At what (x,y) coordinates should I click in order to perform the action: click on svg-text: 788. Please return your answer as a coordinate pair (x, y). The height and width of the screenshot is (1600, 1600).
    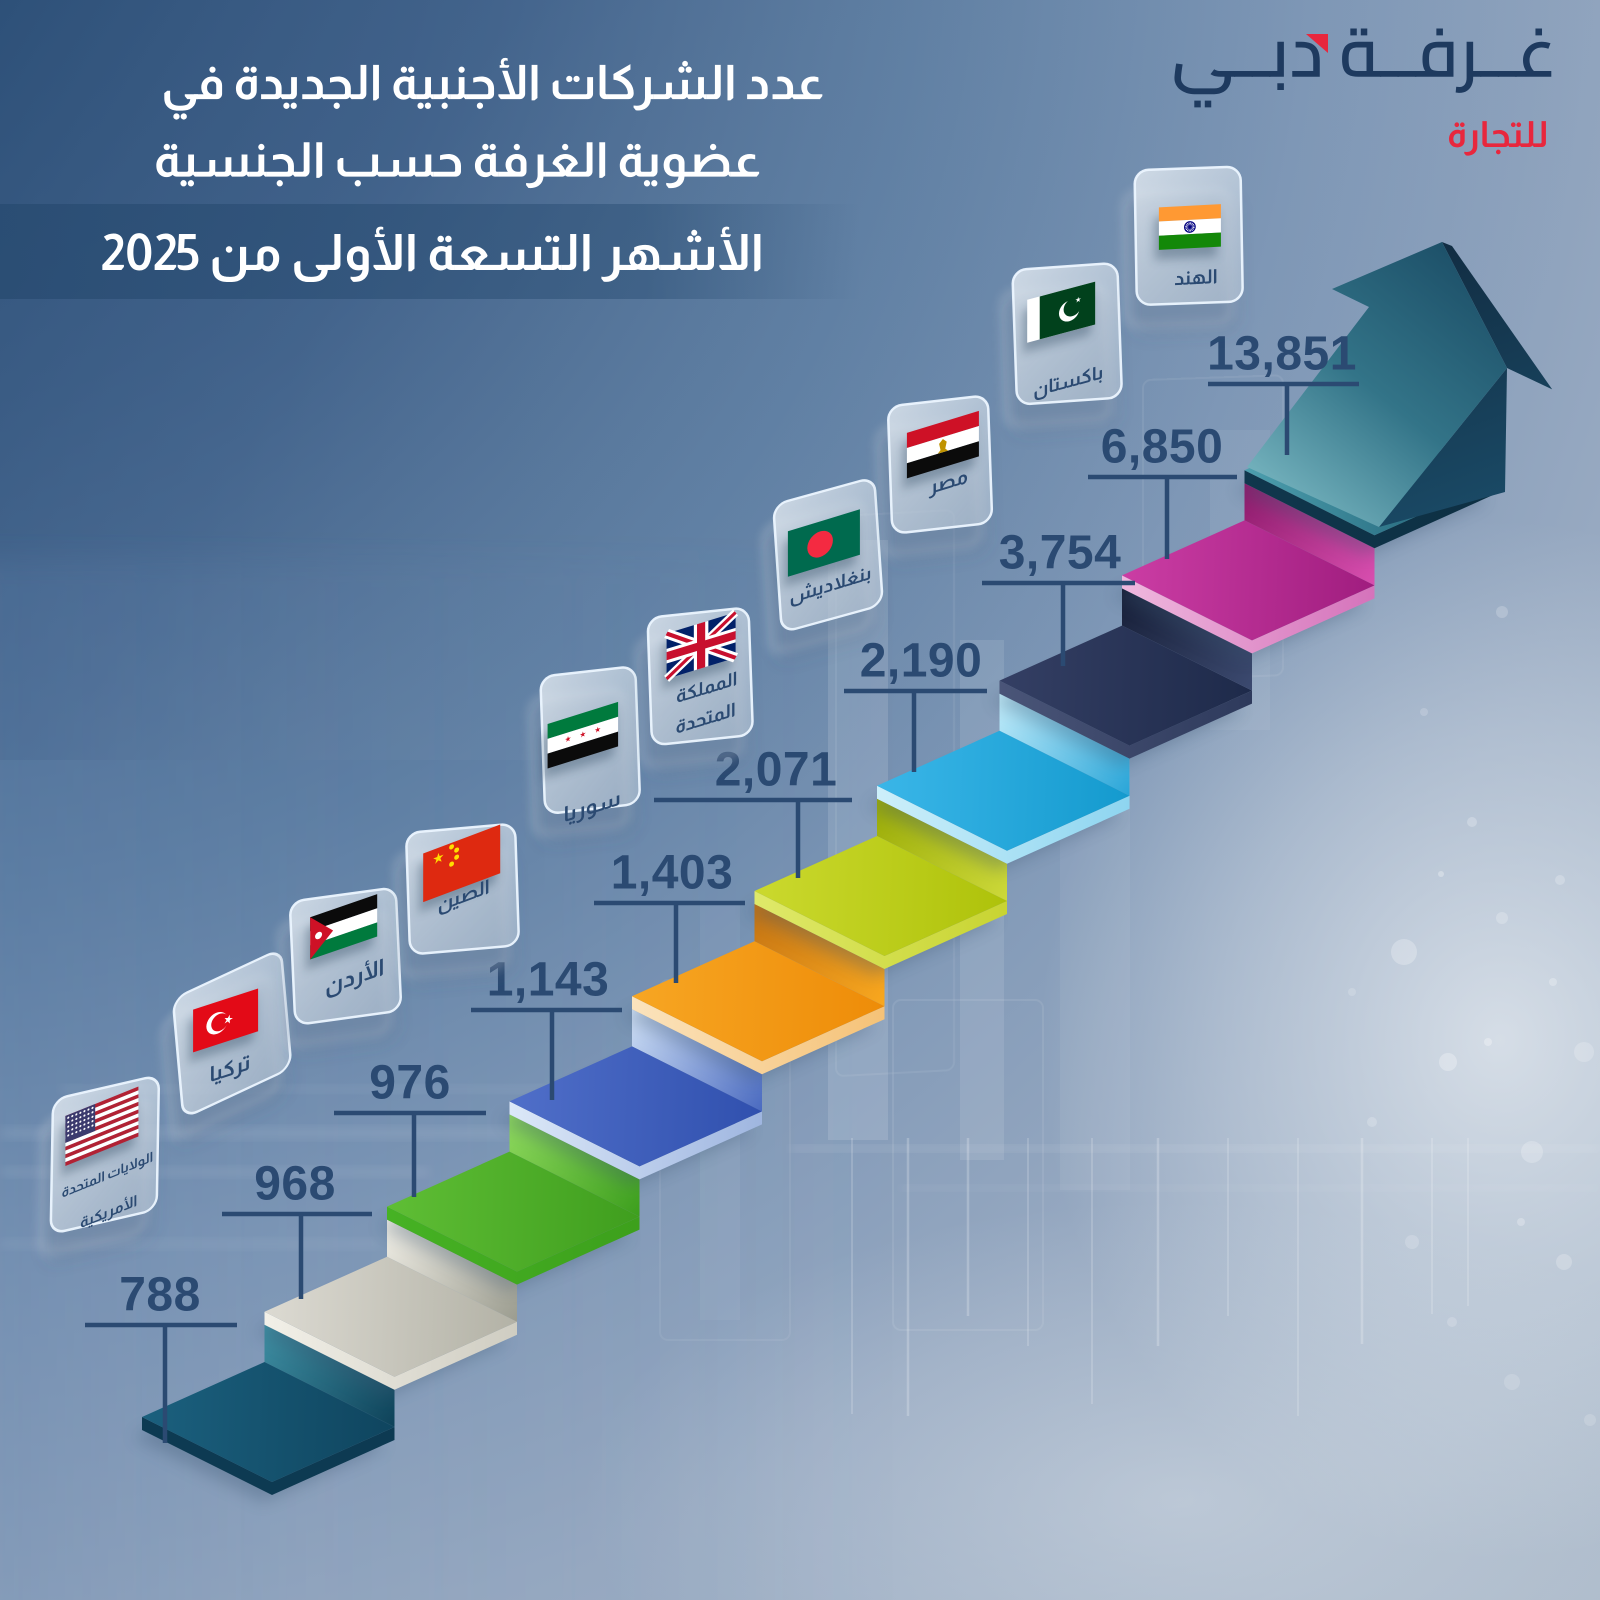
    Looking at the image, I should click on (160, 1295).